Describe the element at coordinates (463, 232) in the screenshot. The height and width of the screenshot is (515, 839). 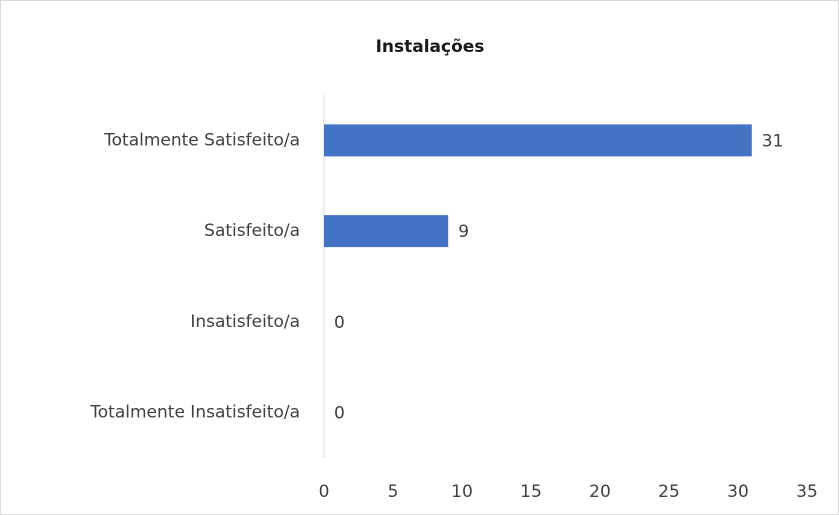
I see `data-label: 9` at that location.